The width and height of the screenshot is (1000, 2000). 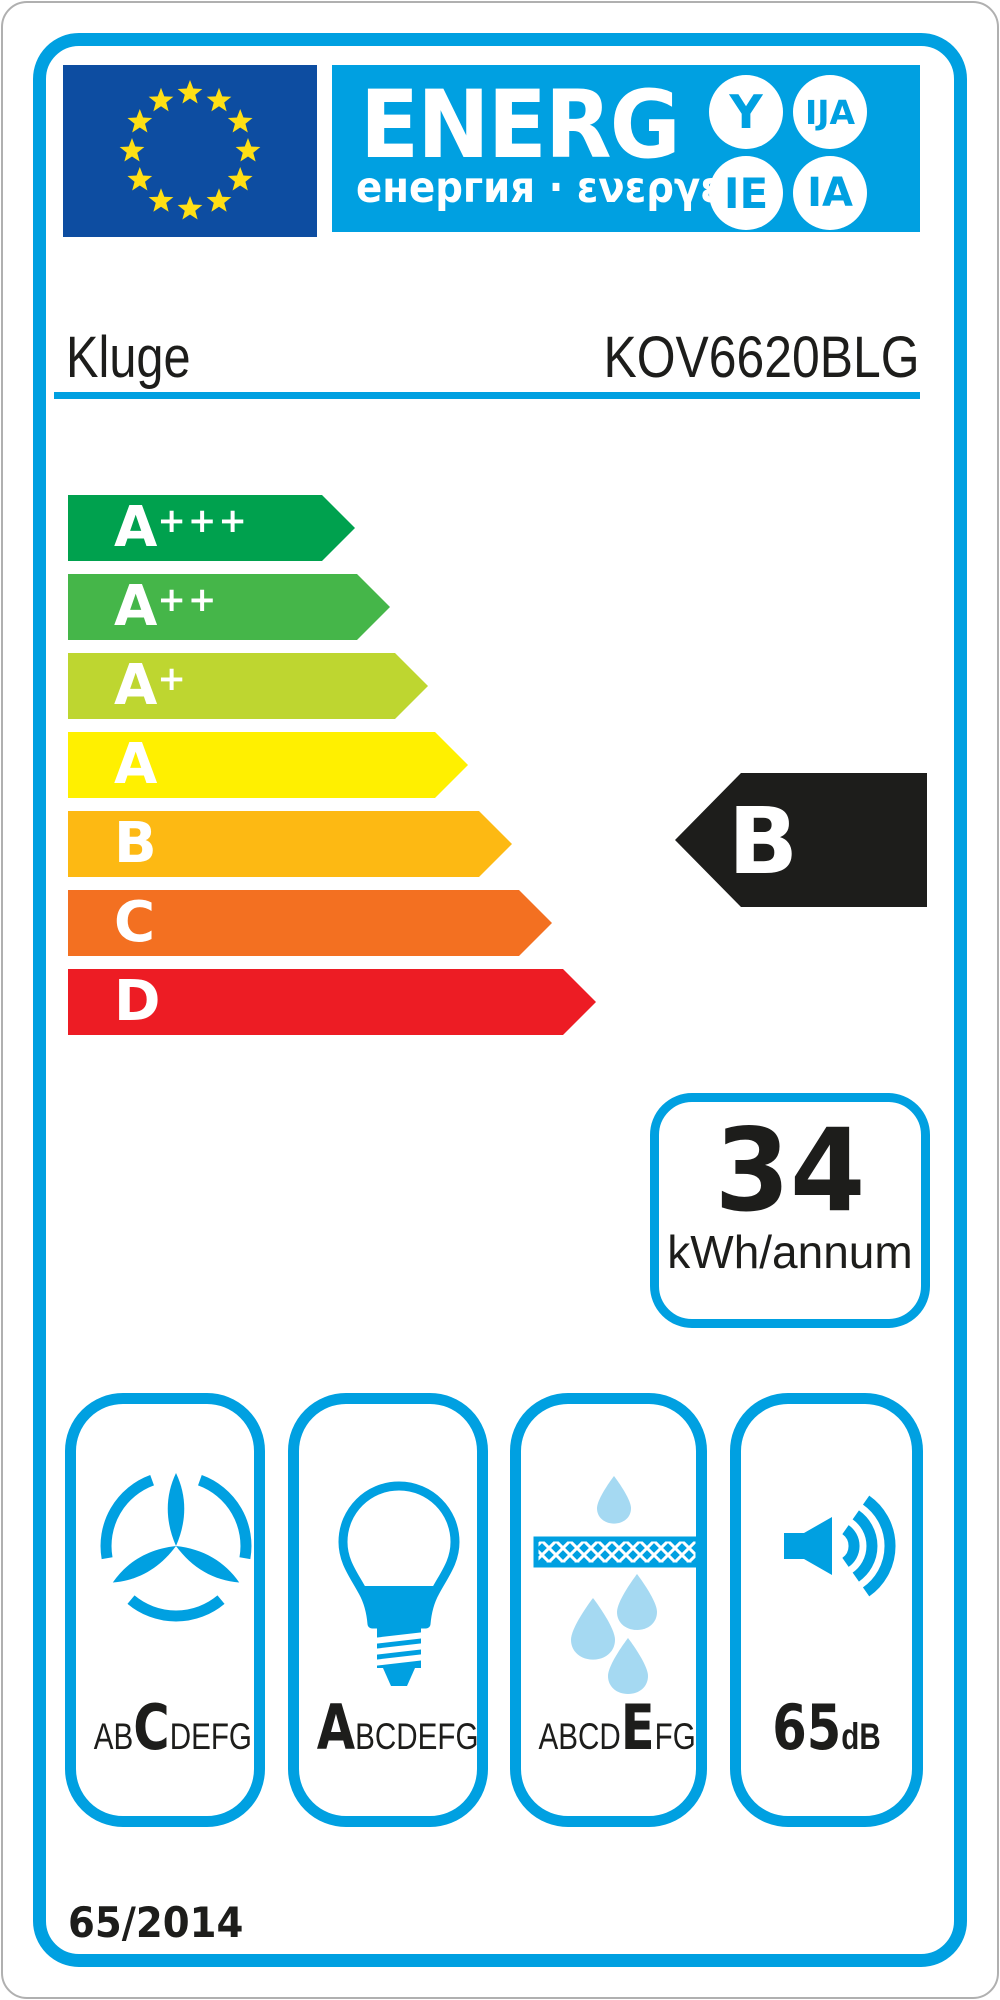 I want to click on model-number: KOV6620BLG, so click(x=761, y=357).